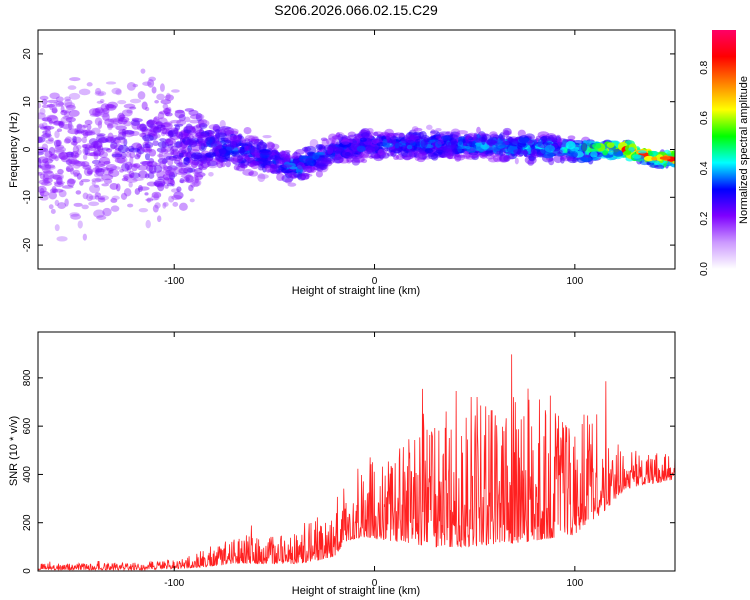 This screenshot has height=600, width=750. What do you see at coordinates (704, 118) in the screenshot?
I see `colorbar-tick-label: 0.6` at bounding box center [704, 118].